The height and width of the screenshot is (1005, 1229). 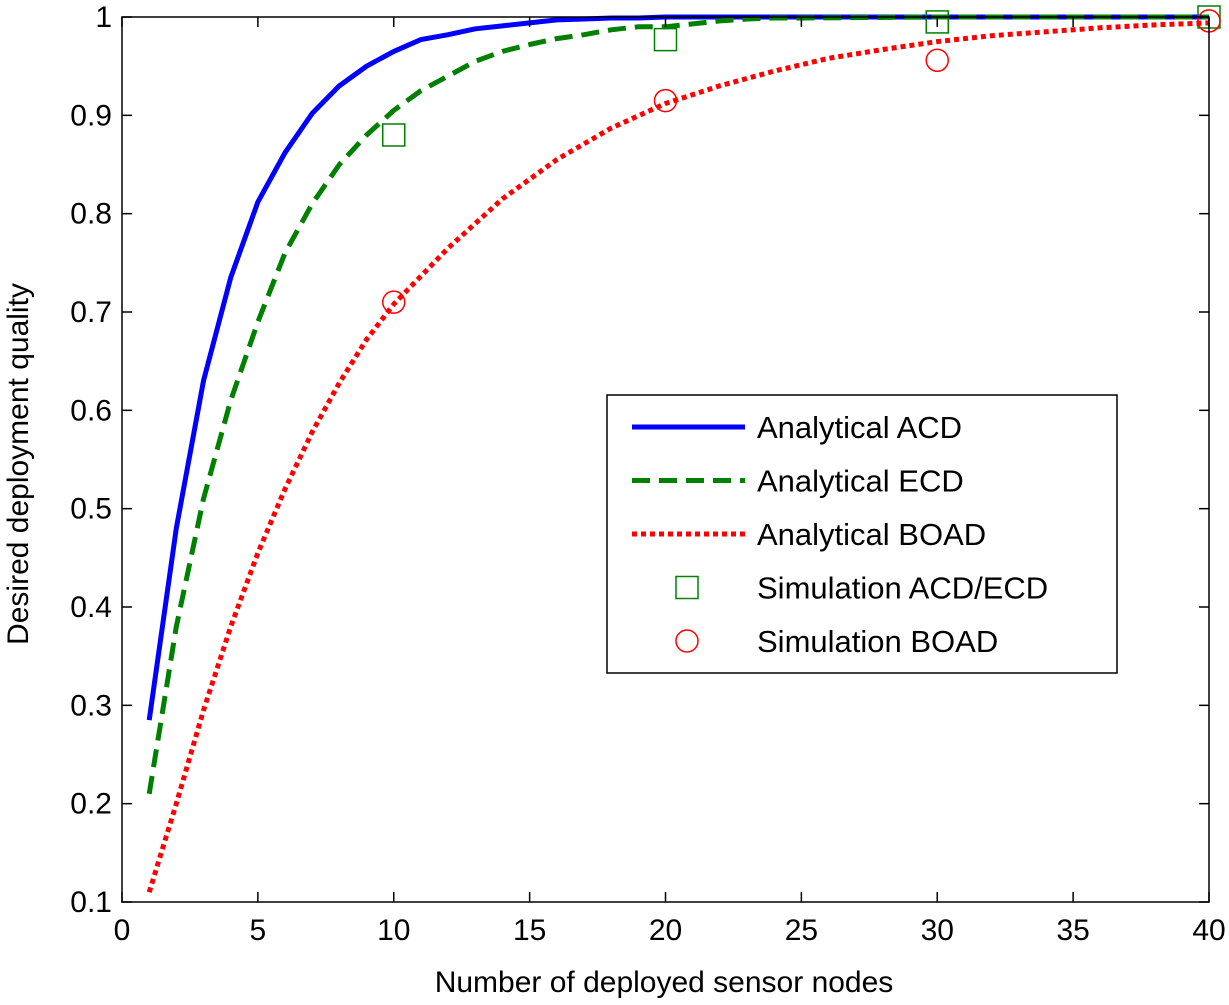 What do you see at coordinates (91, 804) in the screenshot?
I see `y-tick-label: 0.2` at bounding box center [91, 804].